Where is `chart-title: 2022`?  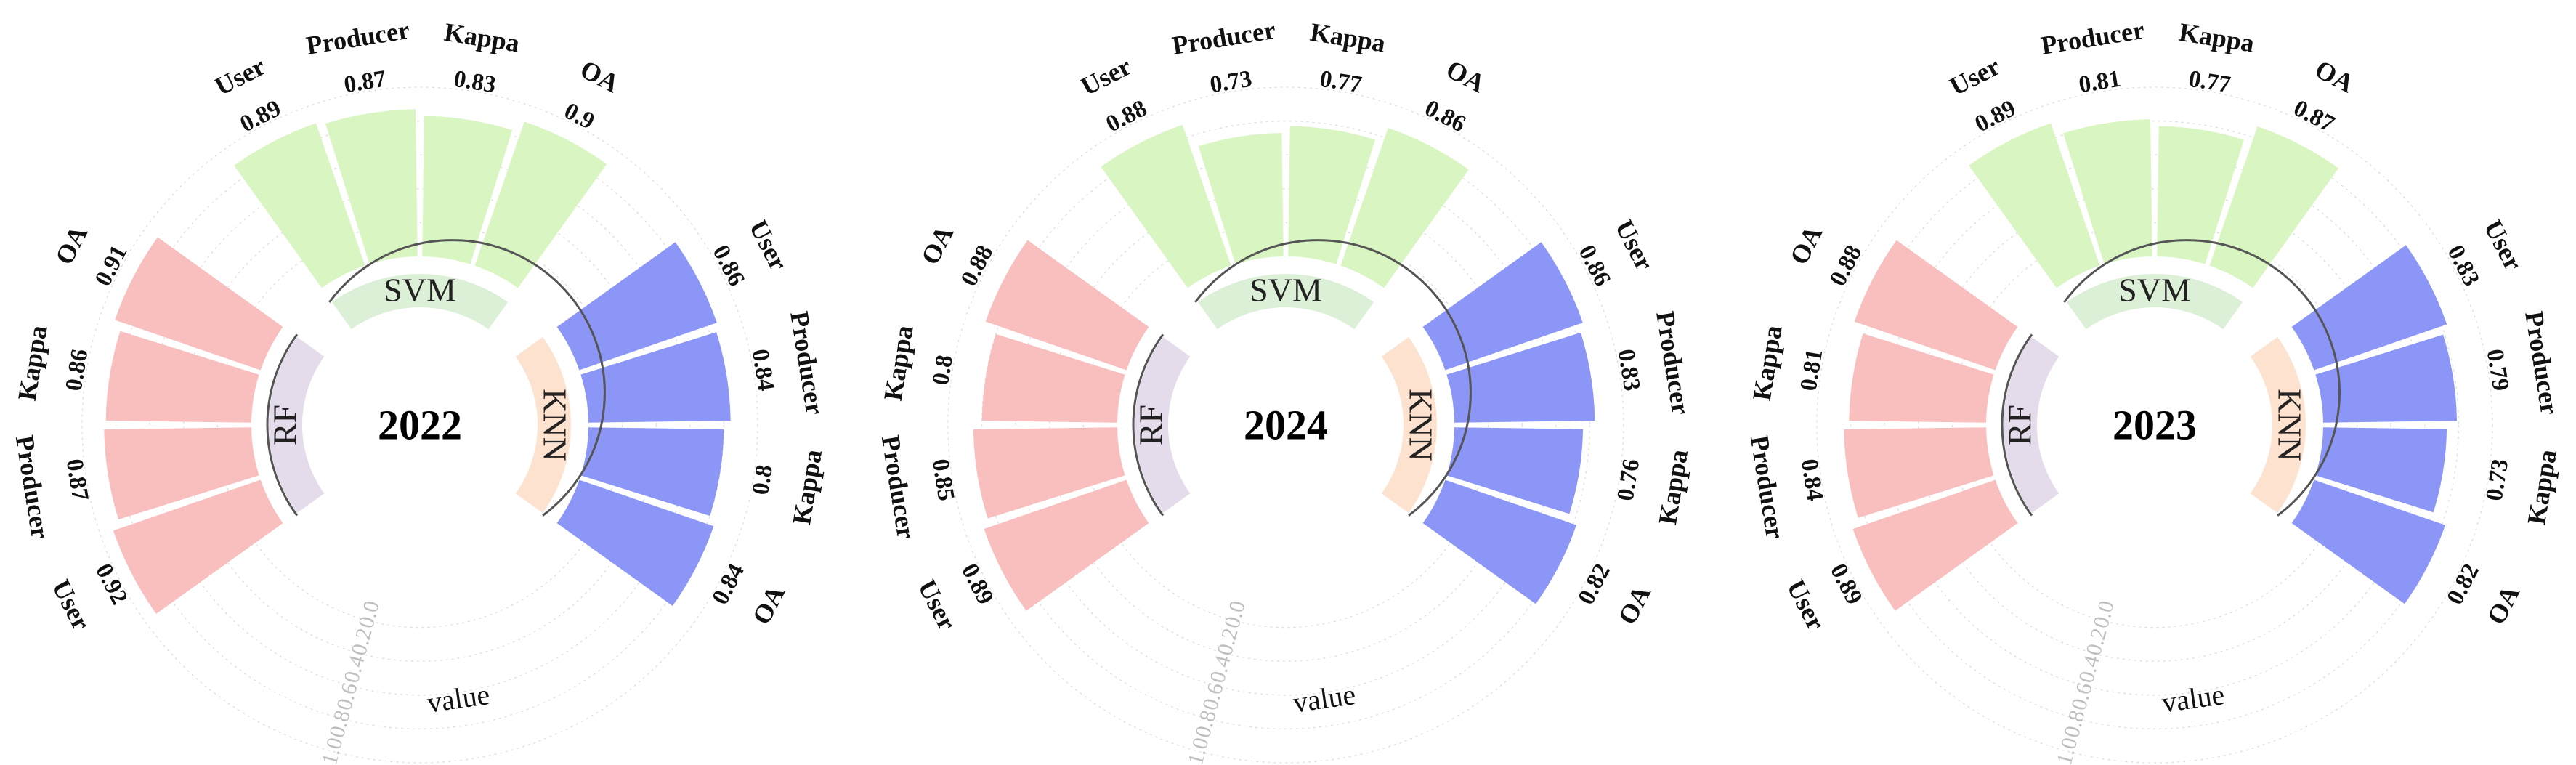
chart-title: 2022 is located at coordinates (420, 425).